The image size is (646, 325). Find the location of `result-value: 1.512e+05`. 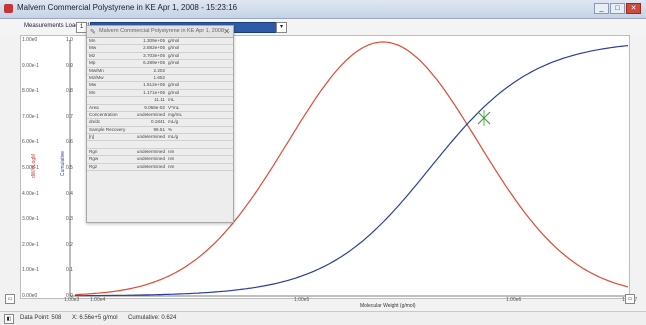

result-value: 1.512e+05 is located at coordinates (154, 85).